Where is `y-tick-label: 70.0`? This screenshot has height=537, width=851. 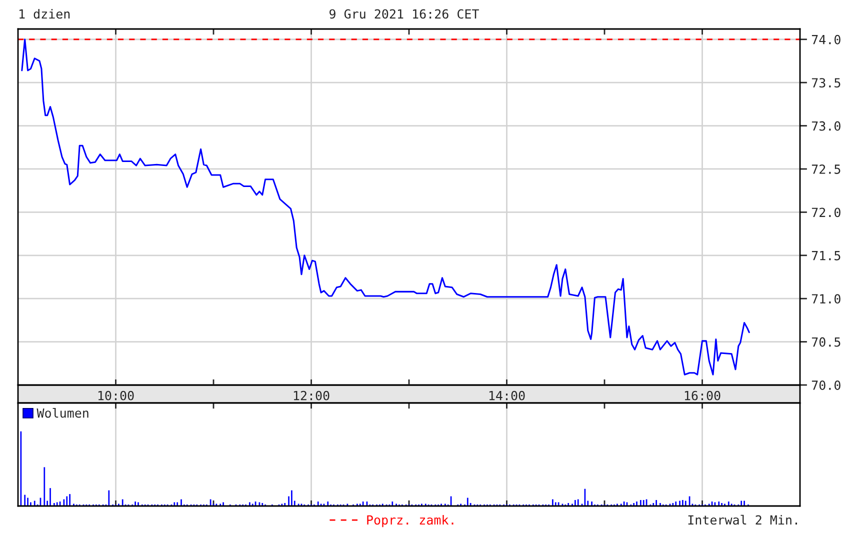
y-tick-label: 70.0 is located at coordinates (826, 385).